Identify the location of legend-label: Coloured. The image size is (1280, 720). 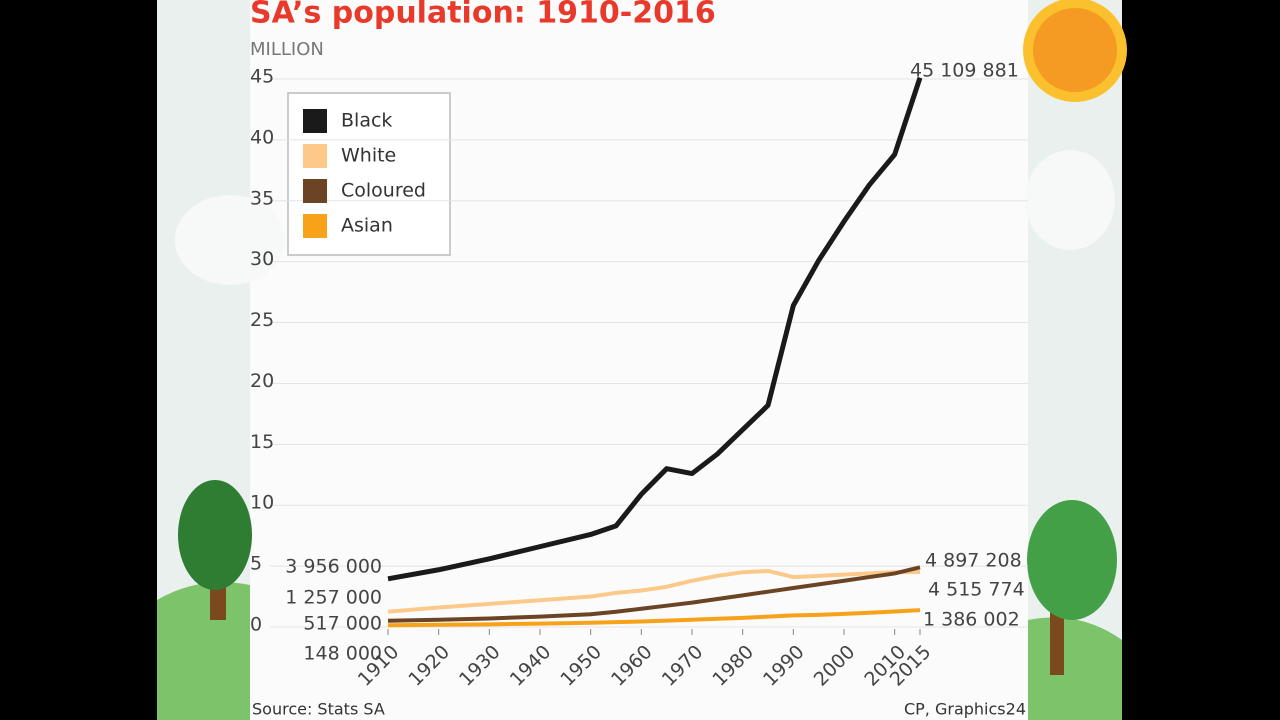
(383, 191).